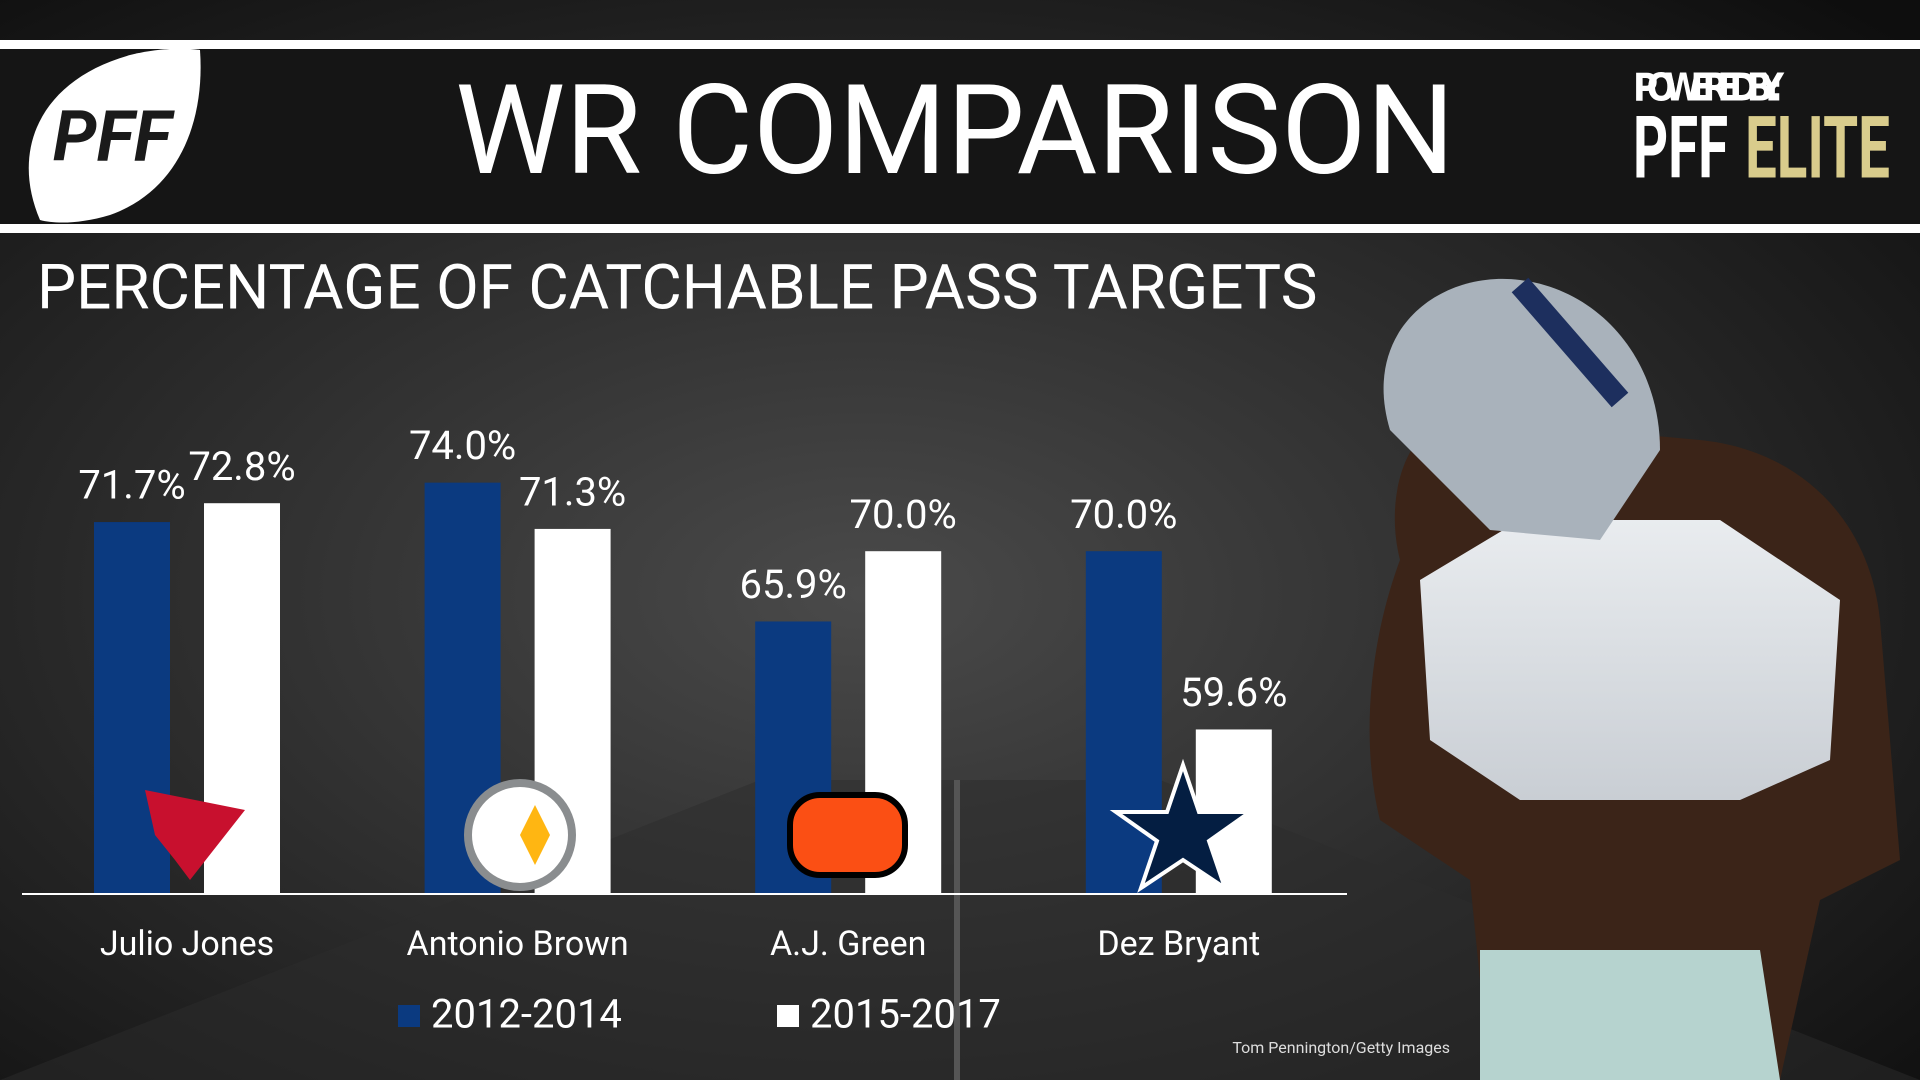 The image size is (1920, 1080). What do you see at coordinates (1178, 944) in the screenshot?
I see `x-tick-label: Dez Bryant` at bounding box center [1178, 944].